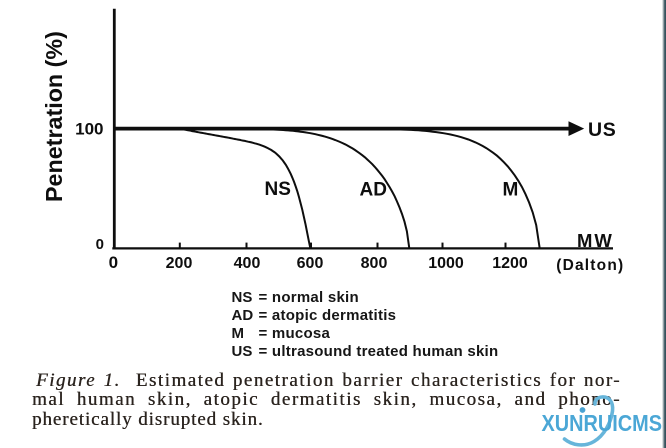  What do you see at coordinates (374, 263) in the screenshot?
I see `svg-text: 800` at bounding box center [374, 263].